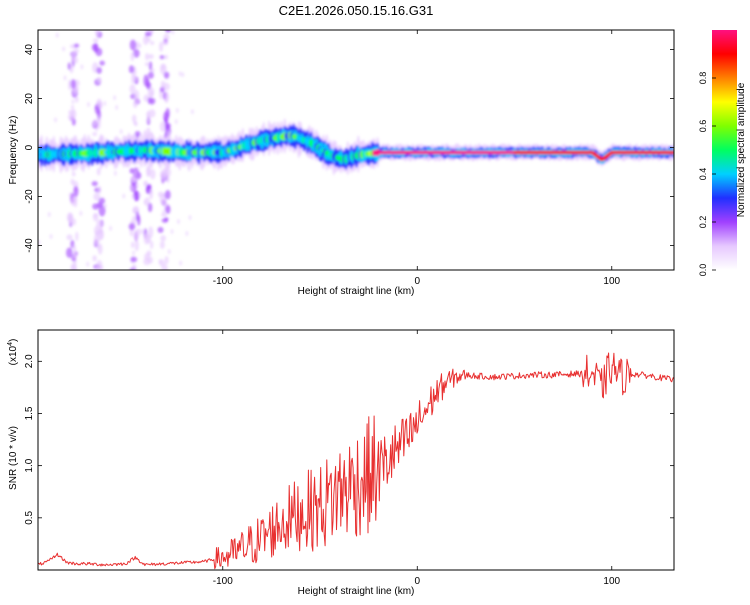 This screenshot has width=750, height=605. What do you see at coordinates (13, 458) in the screenshot?
I see `snr-y-axis-label: SNR (10 * v/v)` at bounding box center [13, 458].